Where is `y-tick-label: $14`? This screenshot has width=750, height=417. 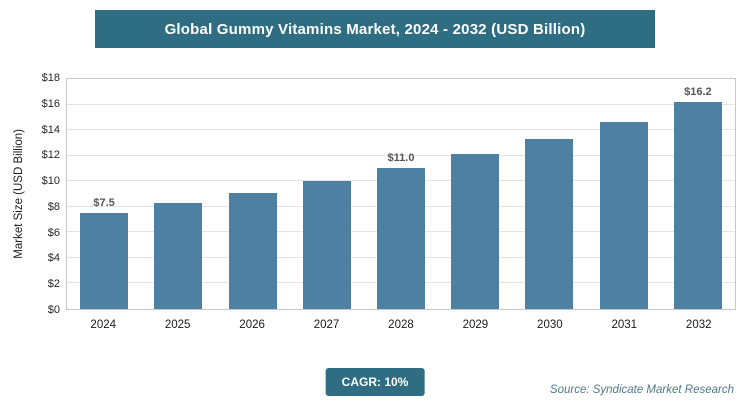
y-tick-label: $14 is located at coordinates (50, 129).